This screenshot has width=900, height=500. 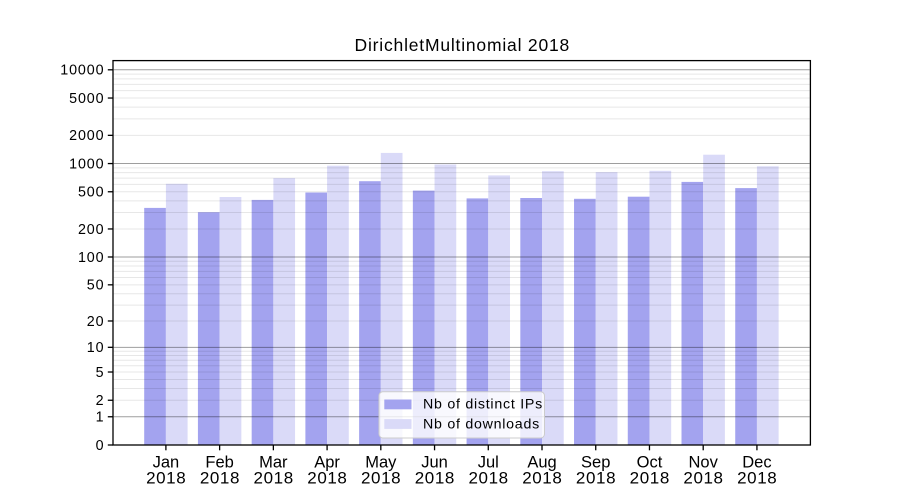 What do you see at coordinates (86, 136) in the screenshot?
I see `svg-text: 2000` at bounding box center [86, 136].